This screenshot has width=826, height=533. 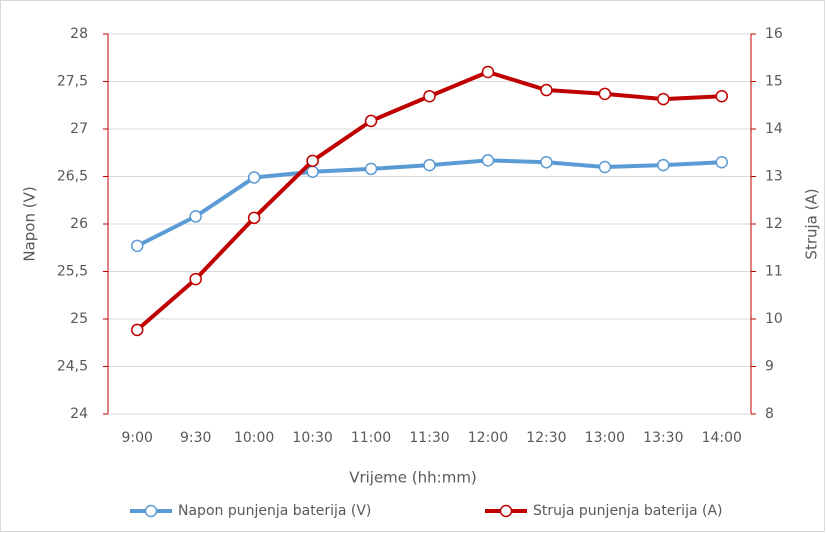 What do you see at coordinates (72, 82) in the screenshot?
I see `y-tick-label: 27,5` at bounding box center [72, 82].